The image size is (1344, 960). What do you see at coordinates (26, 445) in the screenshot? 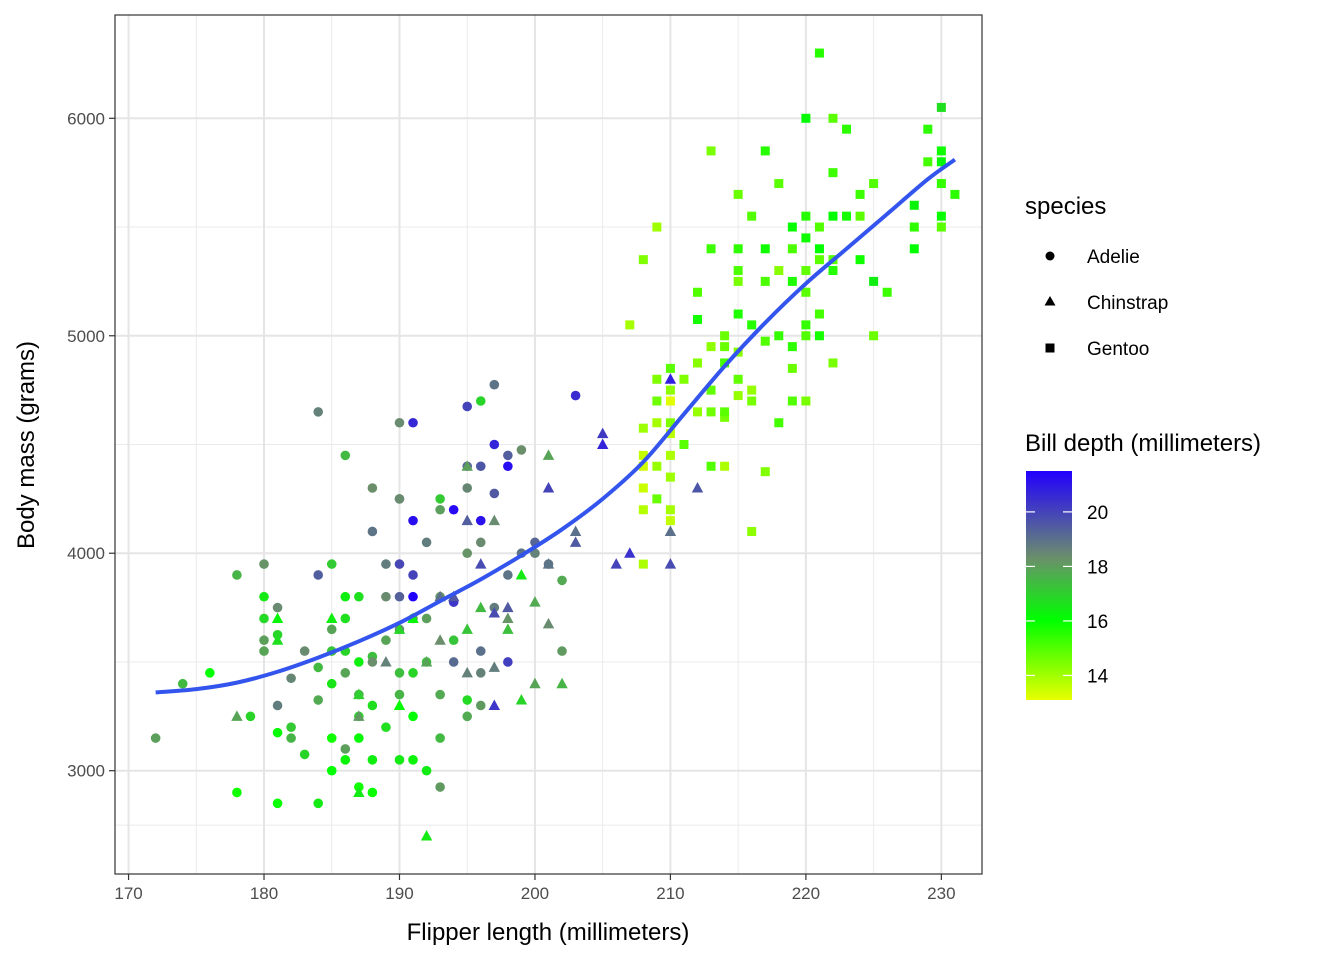
I see `y-axis-title: Body mass (grams)` at bounding box center [26, 445].